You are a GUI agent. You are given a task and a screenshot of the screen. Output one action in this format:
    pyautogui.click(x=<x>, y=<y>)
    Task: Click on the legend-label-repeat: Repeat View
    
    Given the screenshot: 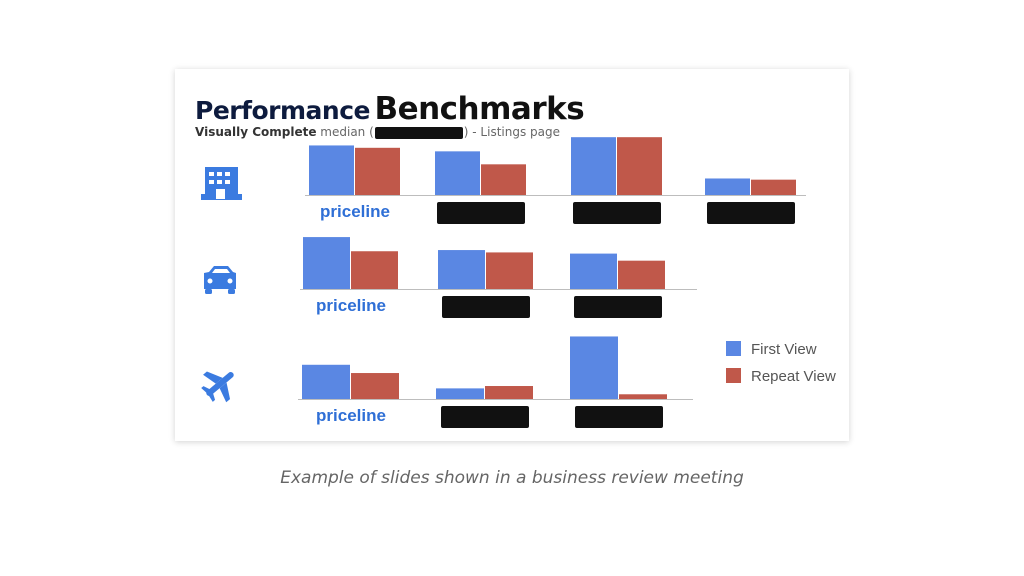 What is the action you would take?
    pyautogui.click(x=793, y=376)
    